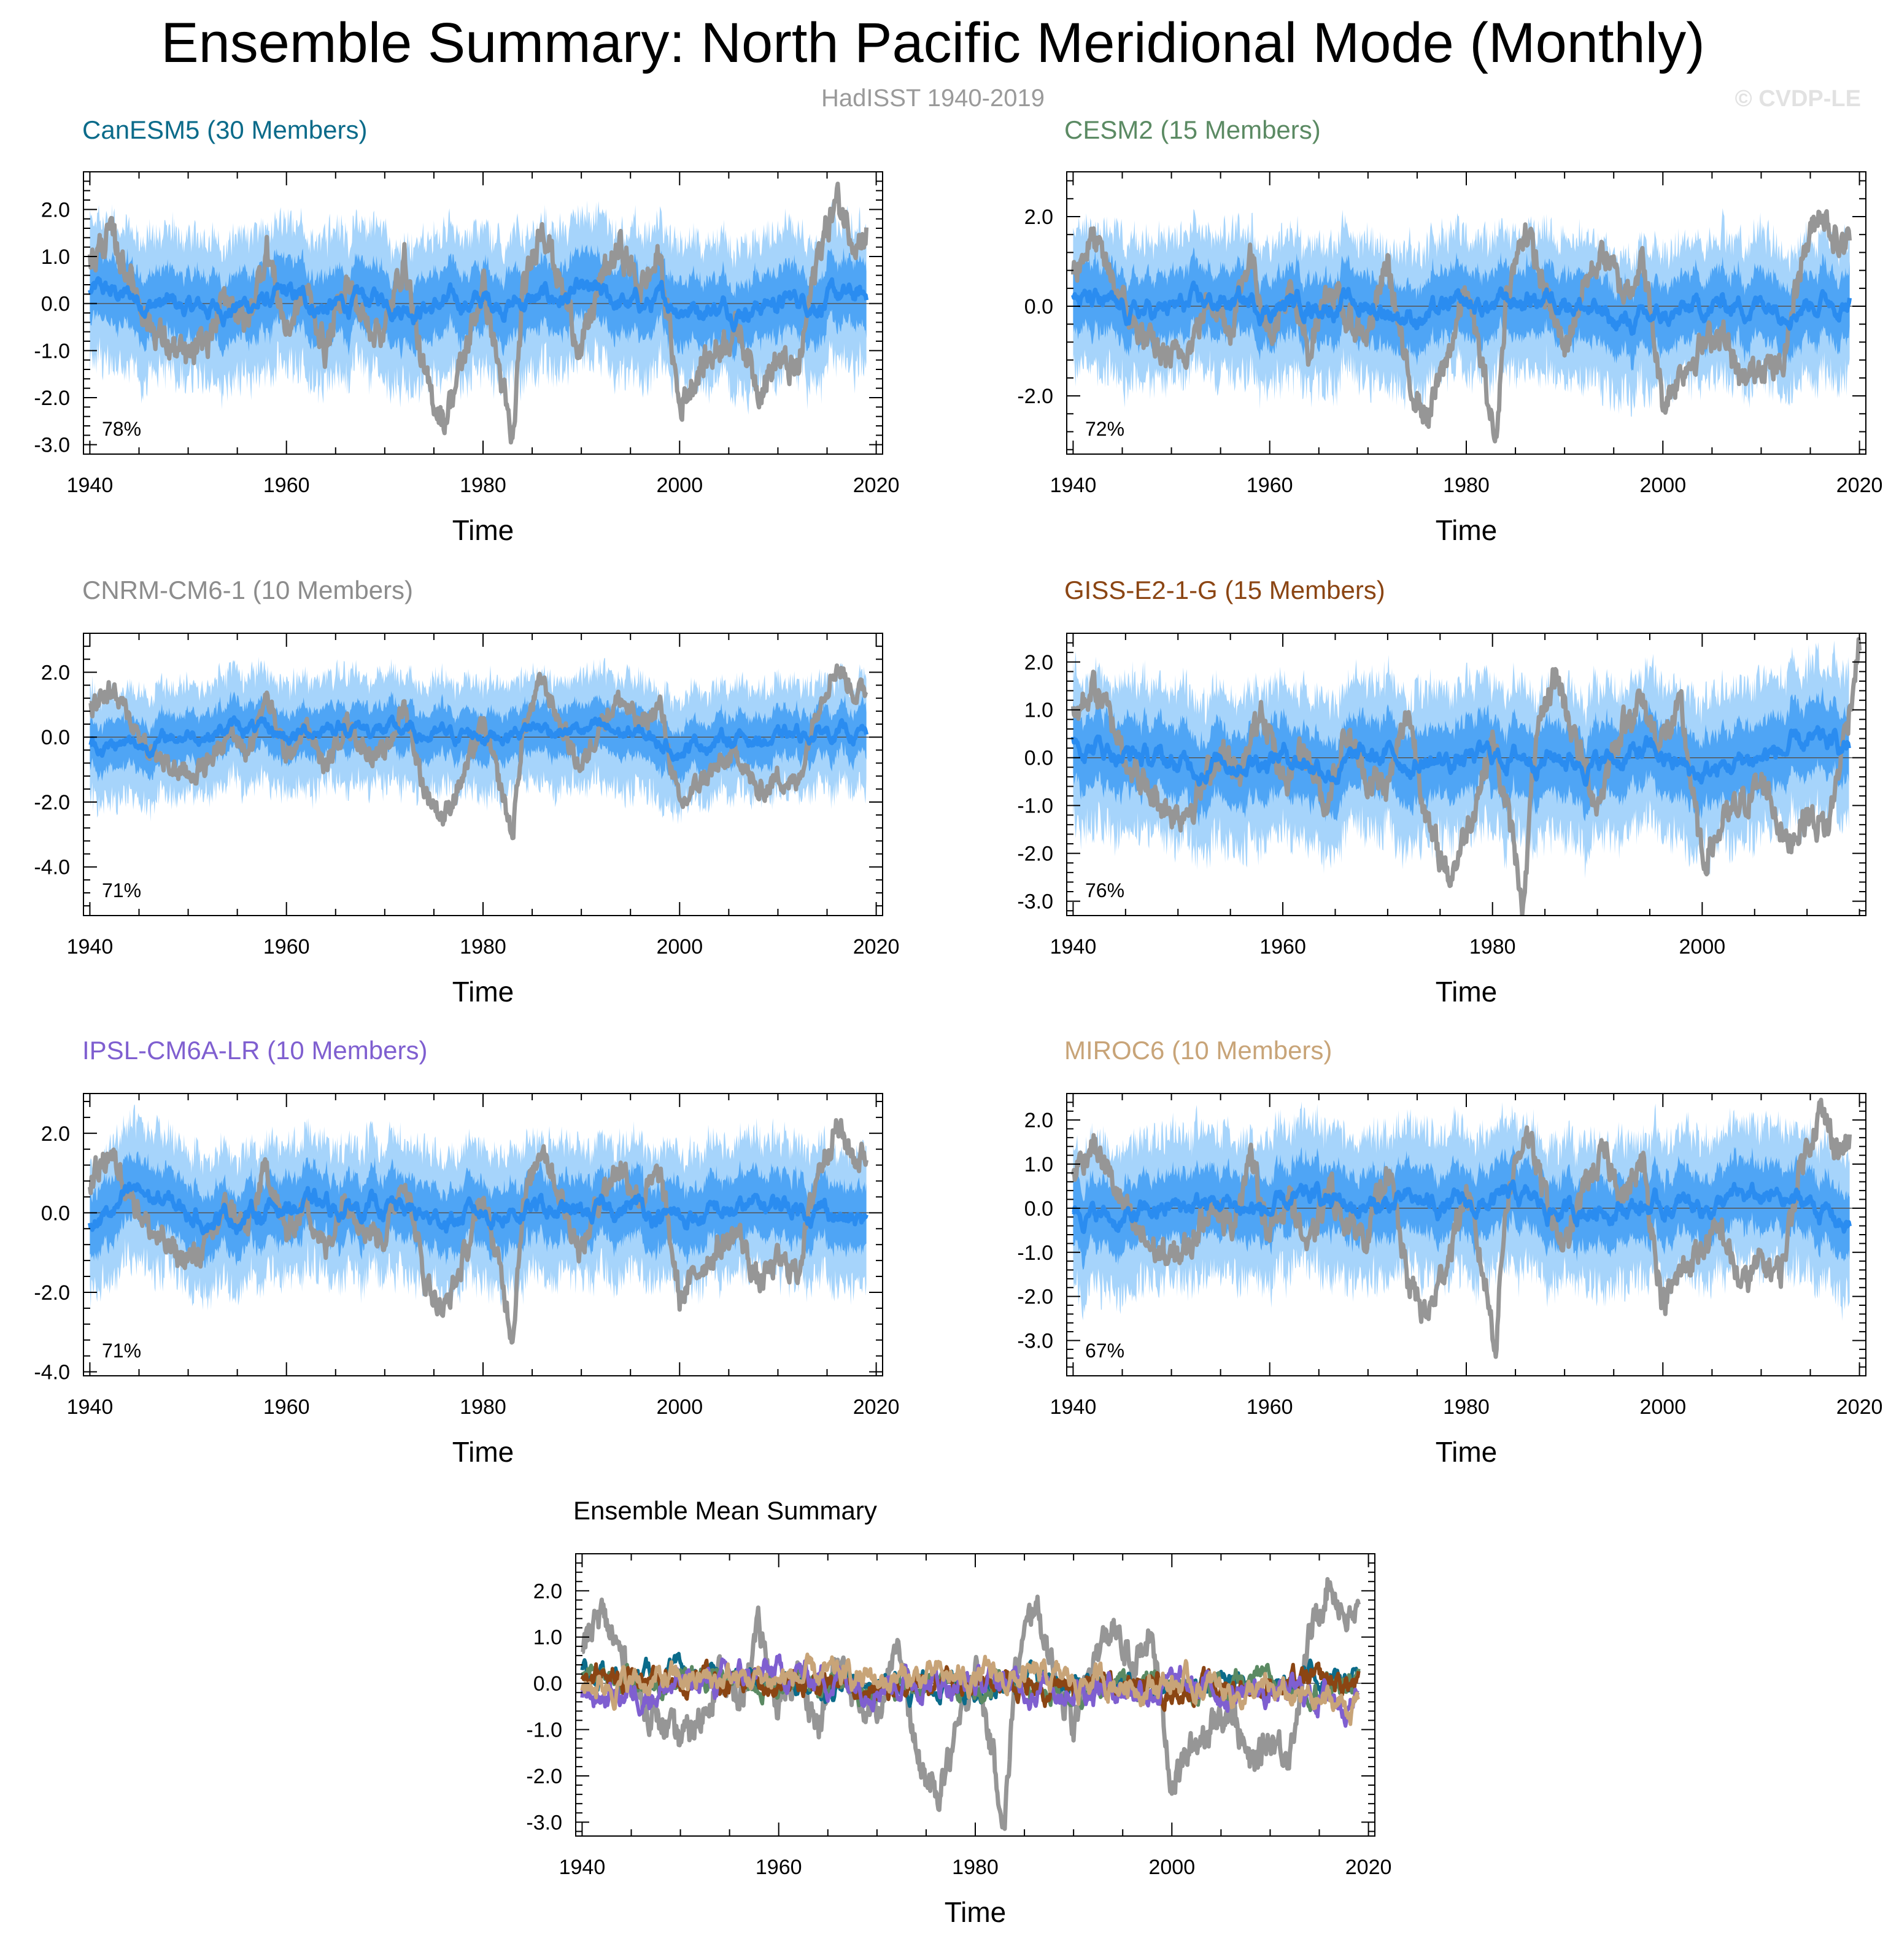 The height and width of the screenshot is (1960, 1899). I want to click on panel-title-cesm2: CESM2 (15 Members), so click(1192, 129).